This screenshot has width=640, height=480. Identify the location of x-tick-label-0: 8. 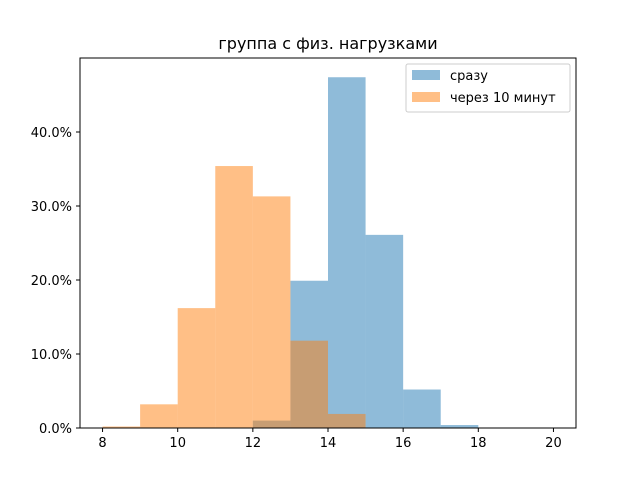
(102, 443).